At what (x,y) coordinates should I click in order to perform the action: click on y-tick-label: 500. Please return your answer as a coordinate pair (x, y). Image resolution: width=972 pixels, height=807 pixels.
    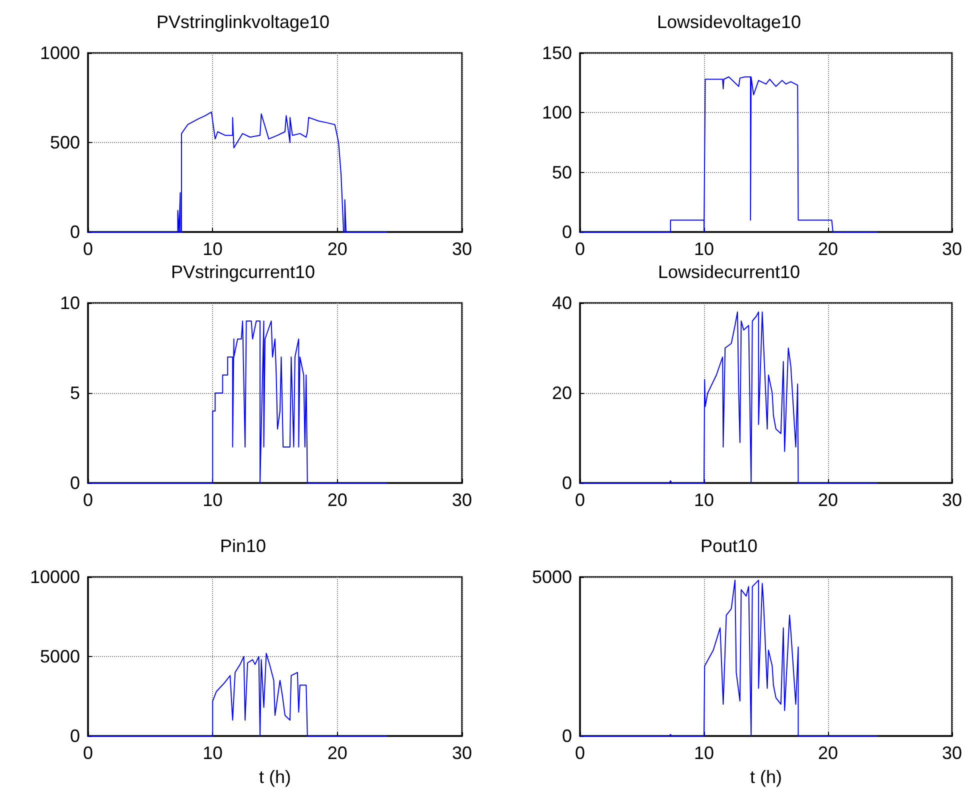
    Looking at the image, I should click on (65, 142).